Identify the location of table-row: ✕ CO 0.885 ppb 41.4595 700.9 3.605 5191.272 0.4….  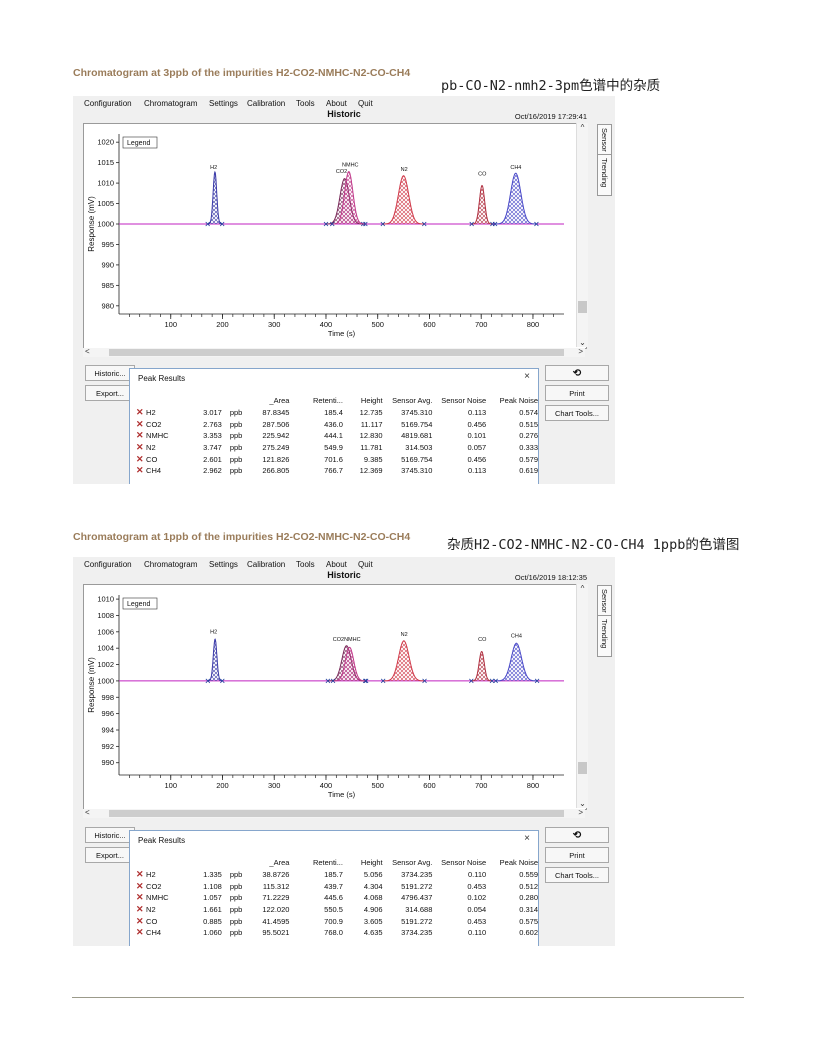
(337, 921).